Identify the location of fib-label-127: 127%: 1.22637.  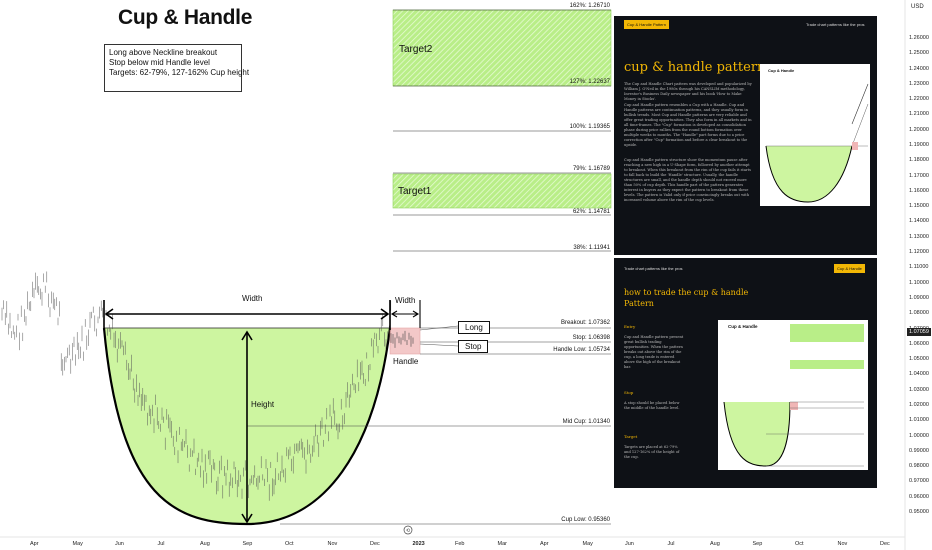
(589, 82).